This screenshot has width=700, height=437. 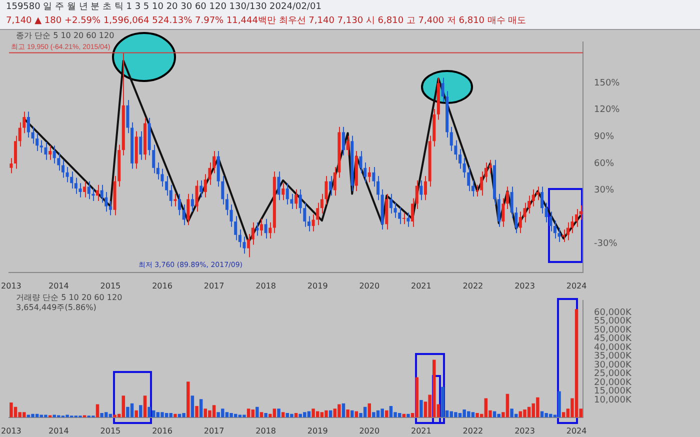 I want to click on y-tick-label: 25,000K, so click(x=613, y=374).